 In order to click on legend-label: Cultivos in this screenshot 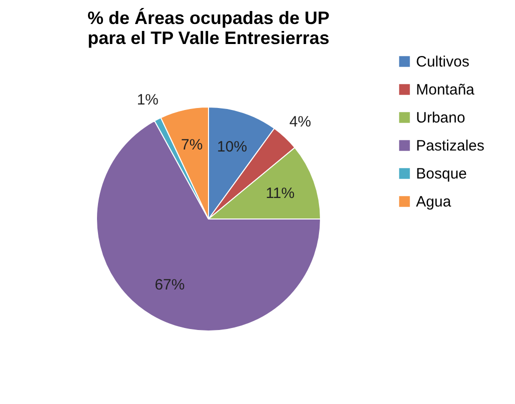, I will do `click(443, 62)`.